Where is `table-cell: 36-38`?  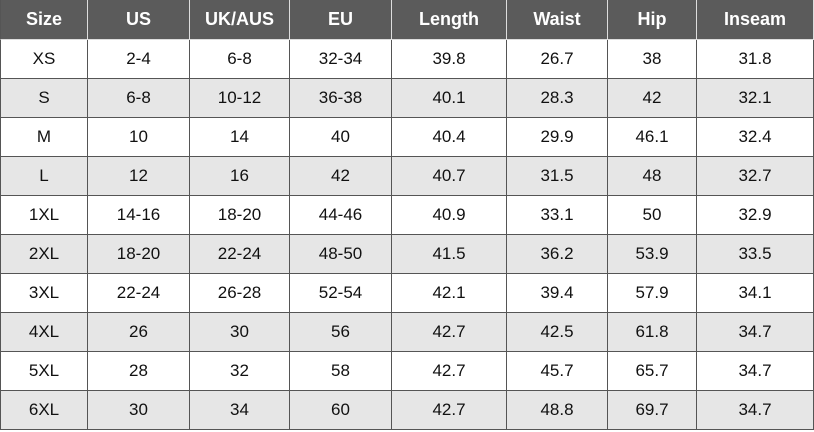
table-cell: 36-38 is located at coordinates (341, 98).